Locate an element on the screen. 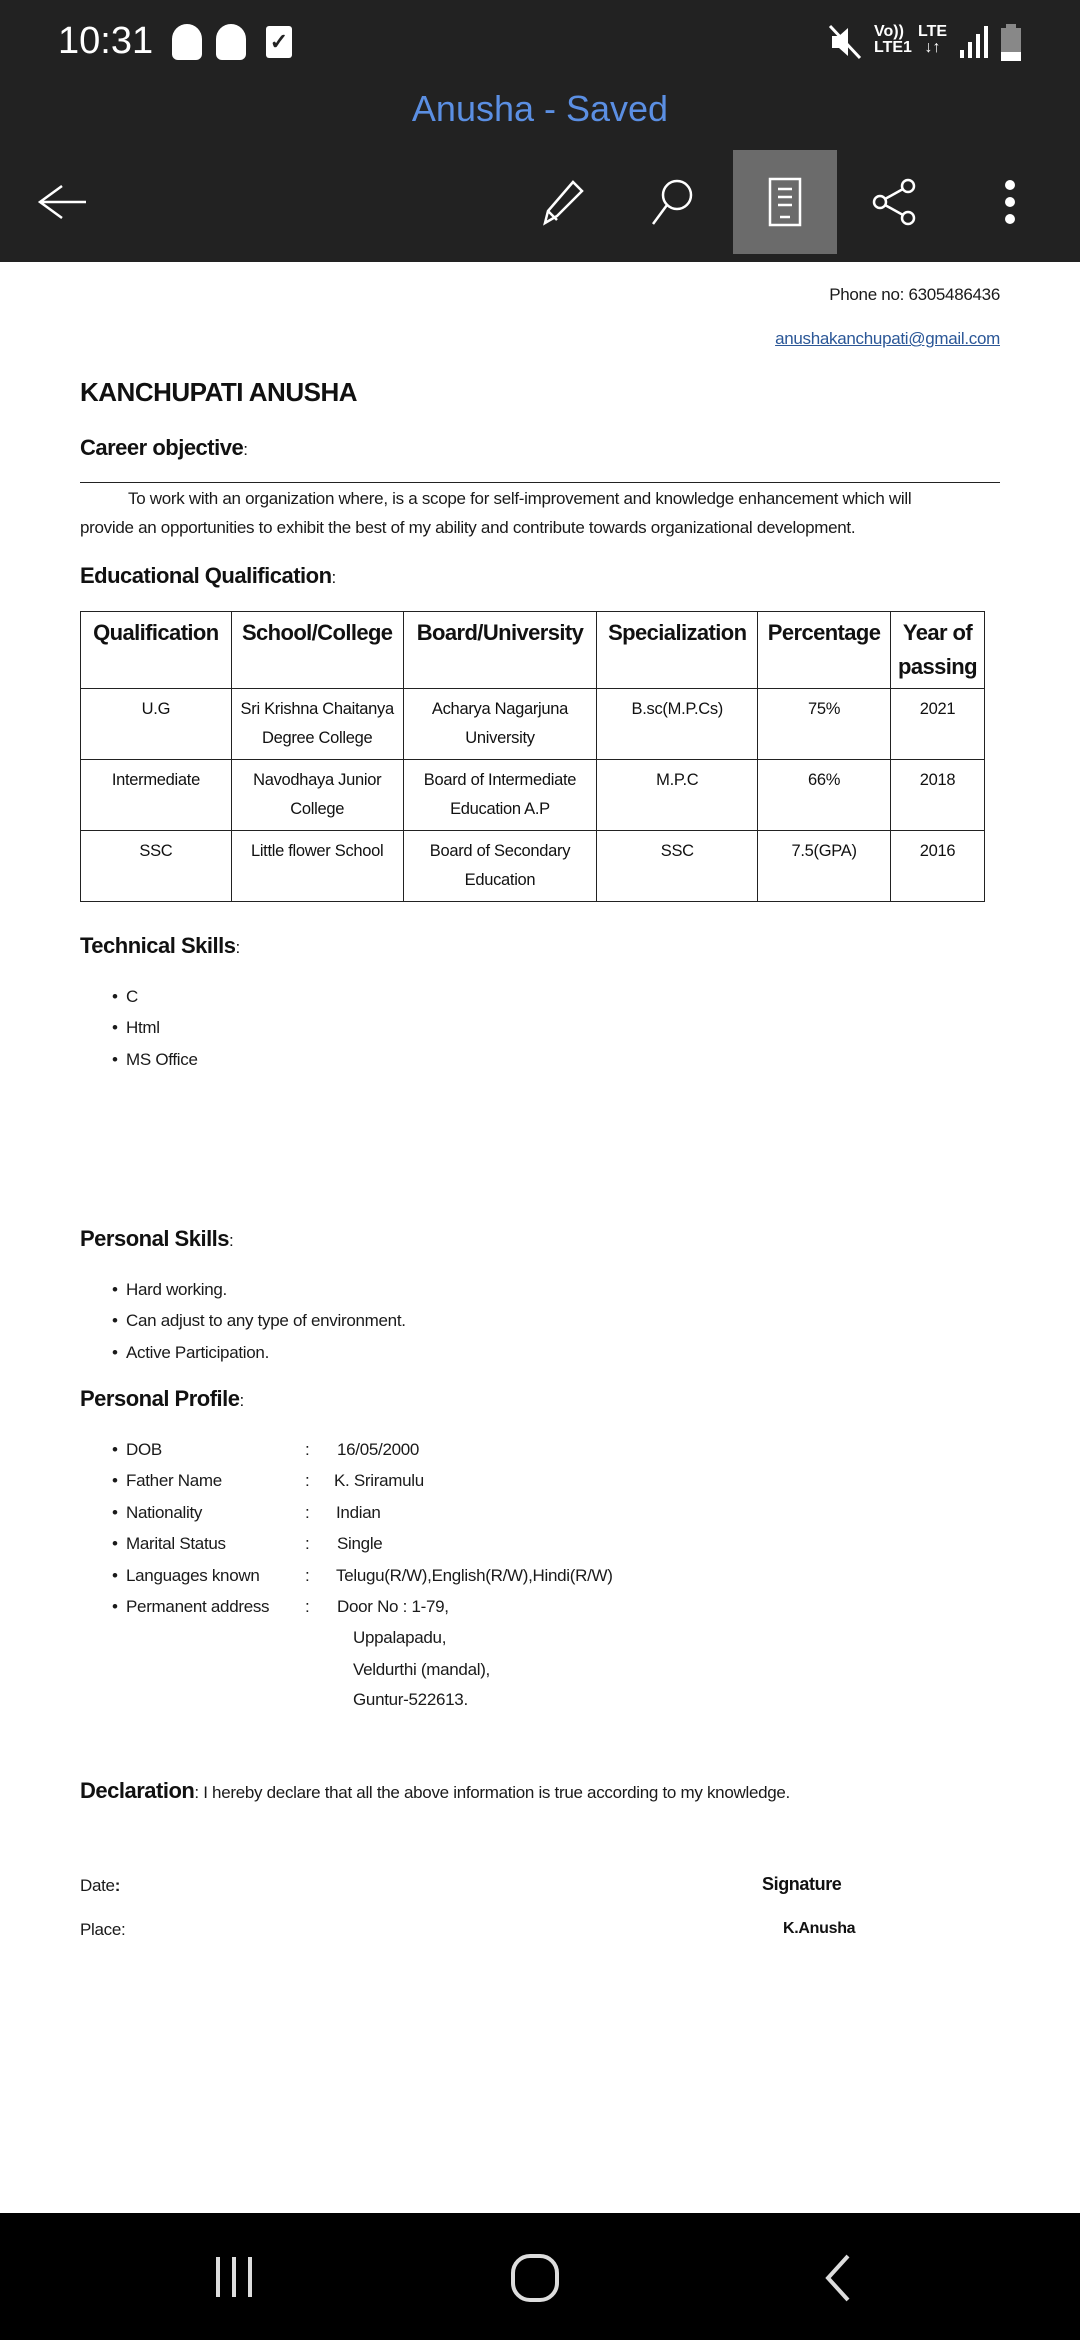  declaration-heading: Declaration is located at coordinates (137, 1790).